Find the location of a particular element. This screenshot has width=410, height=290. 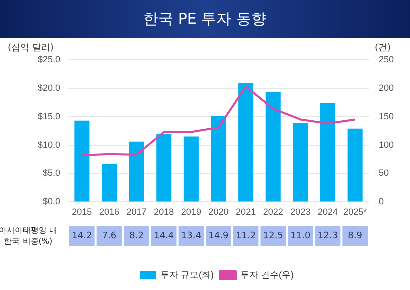

text: 14.4 is located at coordinates (164, 237).